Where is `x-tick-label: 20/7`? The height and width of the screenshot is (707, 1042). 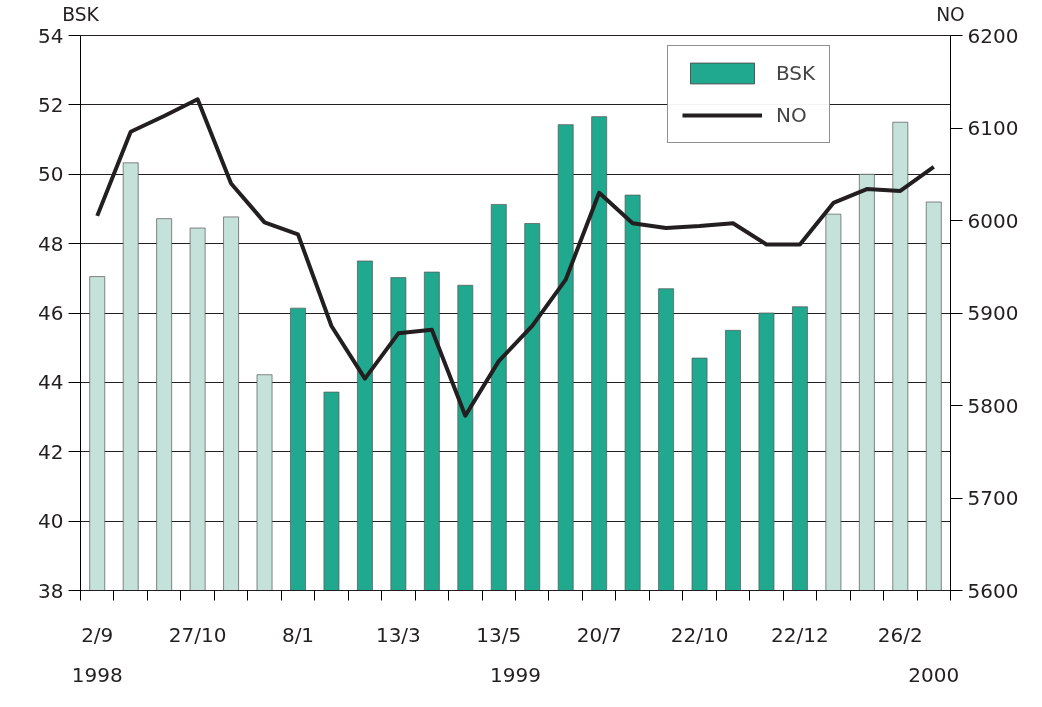 x-tick-label: 20/7 is located at coordinates (599, 634).